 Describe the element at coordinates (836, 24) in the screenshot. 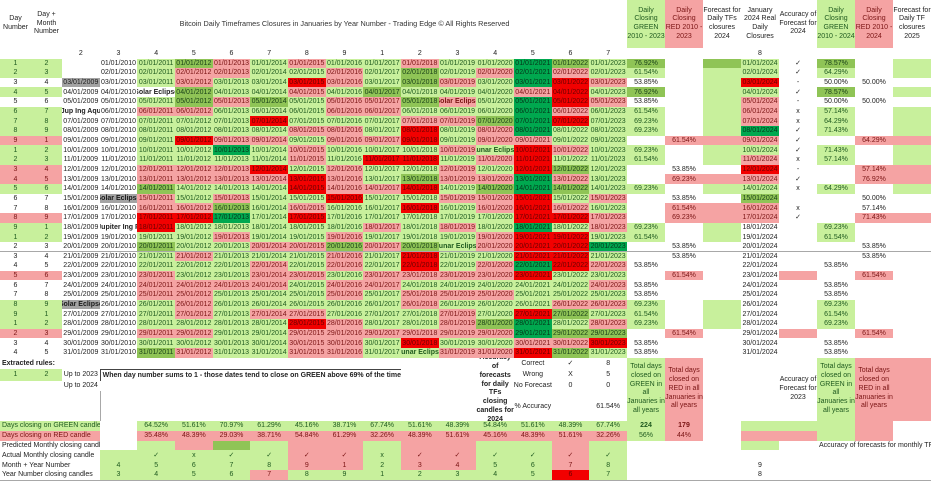

I see `column-header: Daily Closing GREEN 2010 - 2024` at that location.